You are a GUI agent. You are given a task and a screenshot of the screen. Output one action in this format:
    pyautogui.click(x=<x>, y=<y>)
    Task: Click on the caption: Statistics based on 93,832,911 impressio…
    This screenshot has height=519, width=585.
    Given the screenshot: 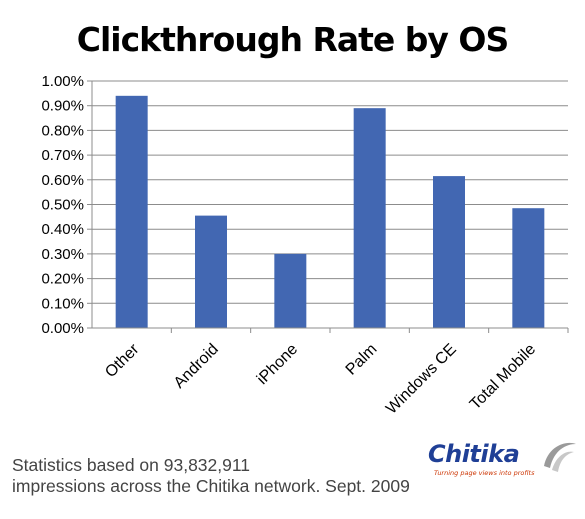 What is the action you would take?
    pyautogui.click(x=211, y=476)
    